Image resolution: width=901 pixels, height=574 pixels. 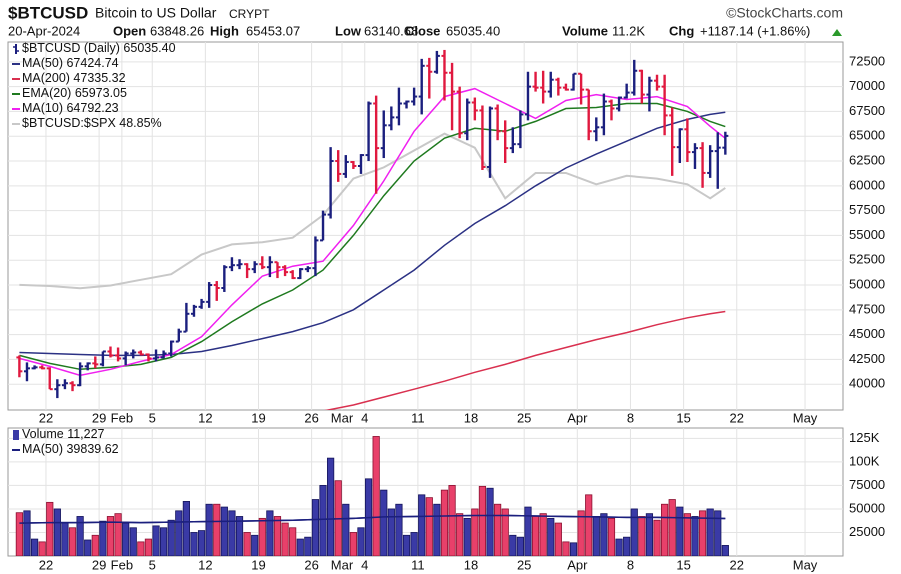 What do you see at coordinates (736, 564) in the screenshot?
I see `x-tick-label: 22` at bounding box center [736, 564].